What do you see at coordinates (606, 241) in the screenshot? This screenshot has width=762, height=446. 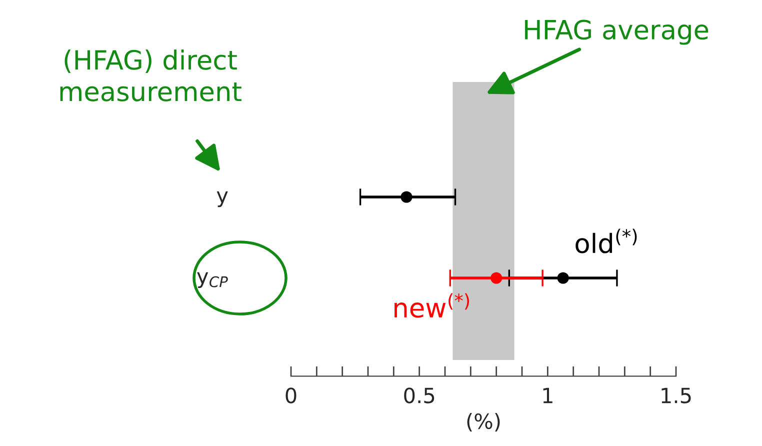 I see `series-label: old$^{(*)}$` at bounding box center [606, 241].